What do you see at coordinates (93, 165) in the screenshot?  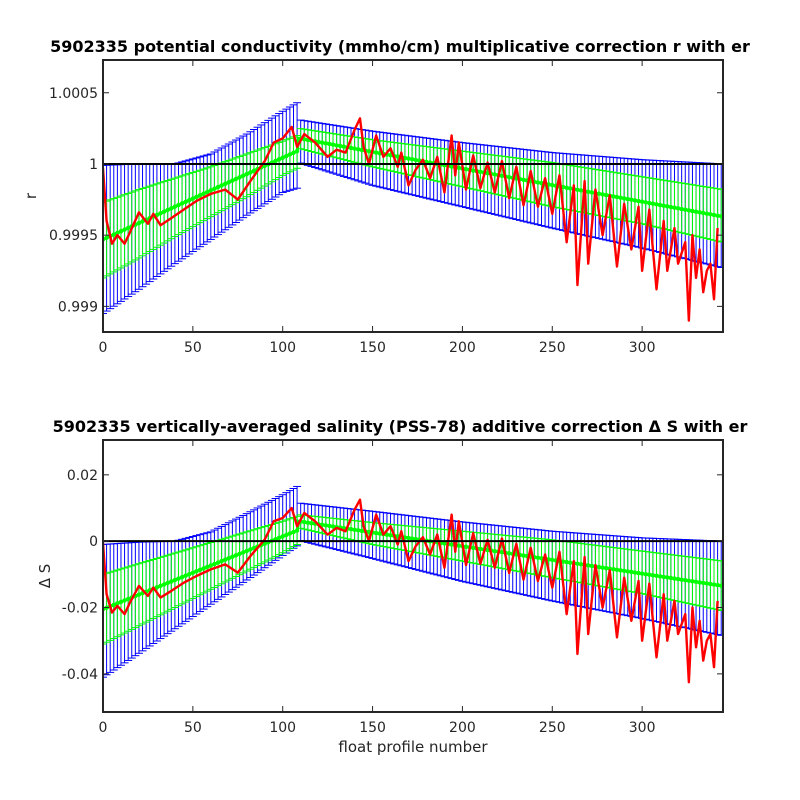 I see `y-tick-label: 1` at bounding box center [93, 165].